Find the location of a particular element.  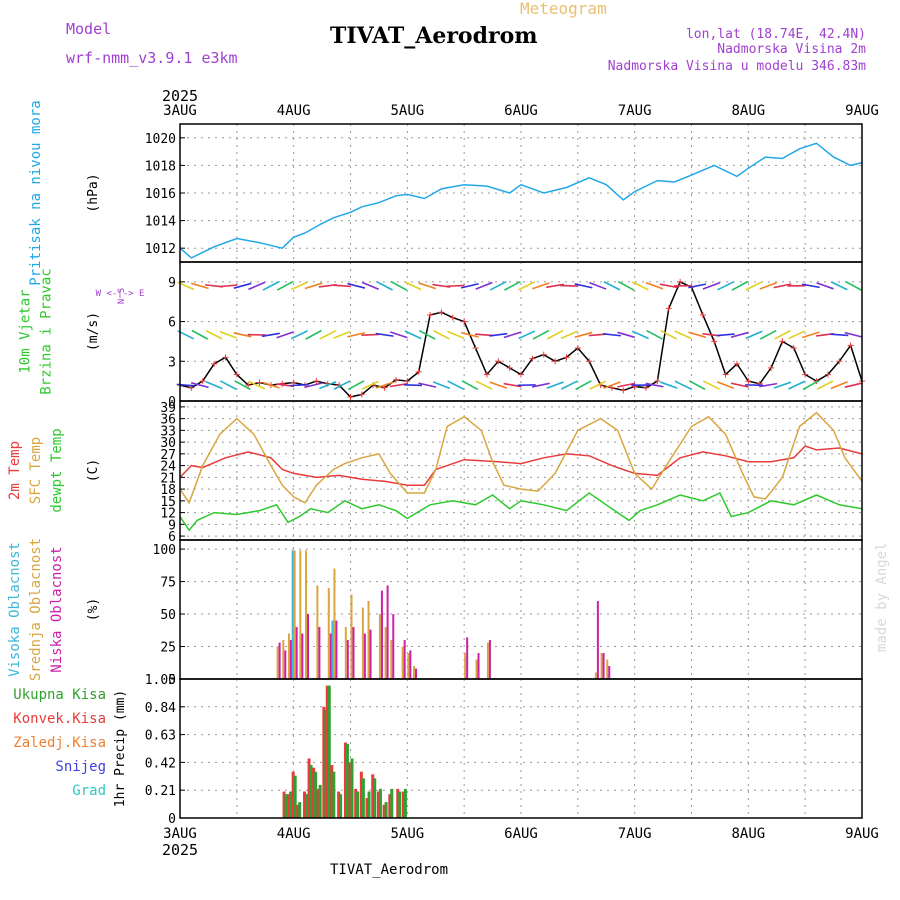

y-tick-label: 1014 is located at coordinates (160, 222).